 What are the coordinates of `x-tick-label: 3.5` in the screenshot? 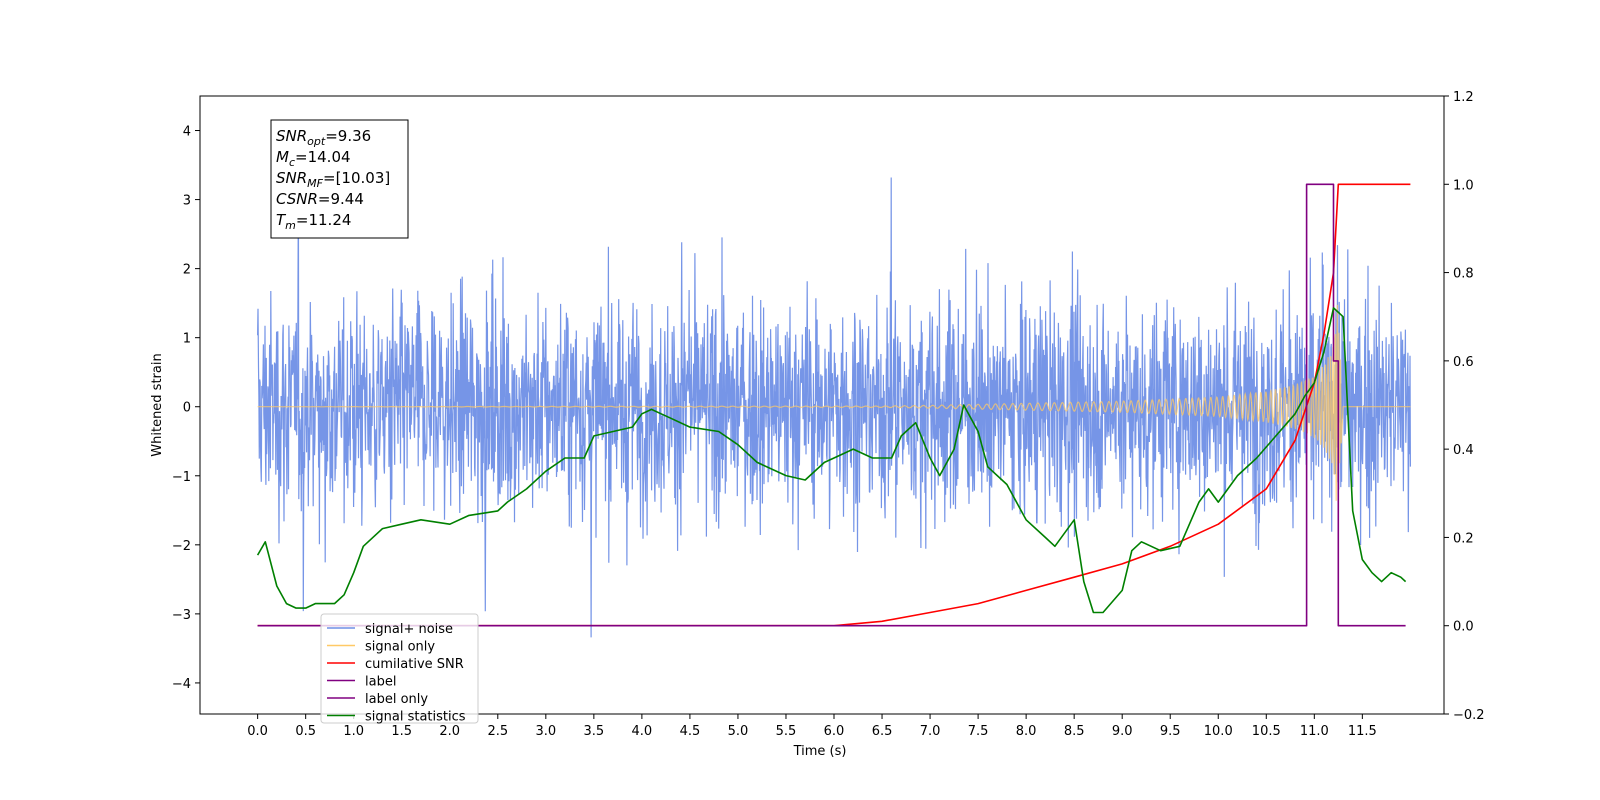 It's located at (594, 731).